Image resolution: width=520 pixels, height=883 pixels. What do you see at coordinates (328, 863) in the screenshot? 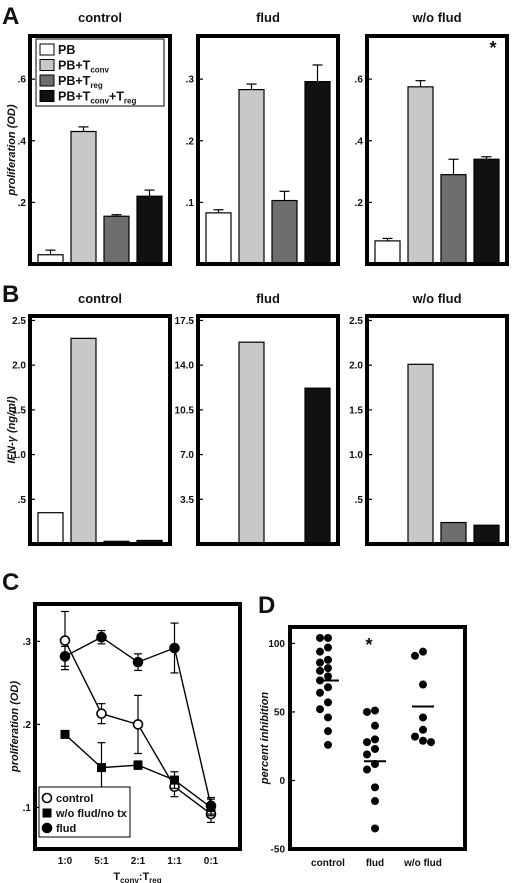
I see `d-xtick-label-0: control` at bounding box center [328, 863].